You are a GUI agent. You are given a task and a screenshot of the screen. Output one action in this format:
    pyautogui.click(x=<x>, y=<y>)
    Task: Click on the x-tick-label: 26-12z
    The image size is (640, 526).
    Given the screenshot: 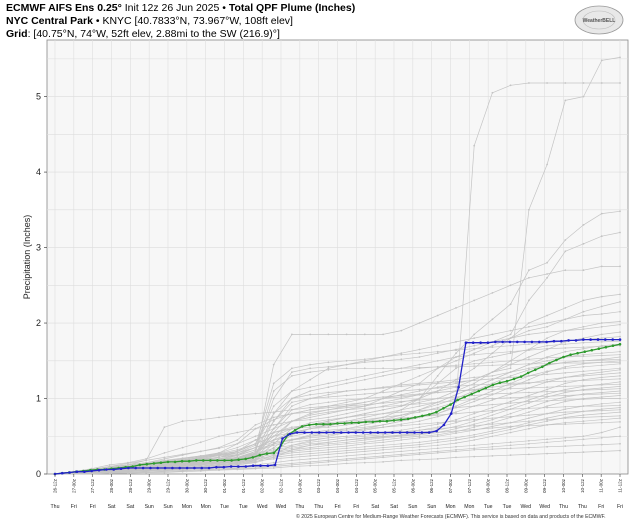 What is the action you would take?
    pyautogui.click(x=55, y=485)
    